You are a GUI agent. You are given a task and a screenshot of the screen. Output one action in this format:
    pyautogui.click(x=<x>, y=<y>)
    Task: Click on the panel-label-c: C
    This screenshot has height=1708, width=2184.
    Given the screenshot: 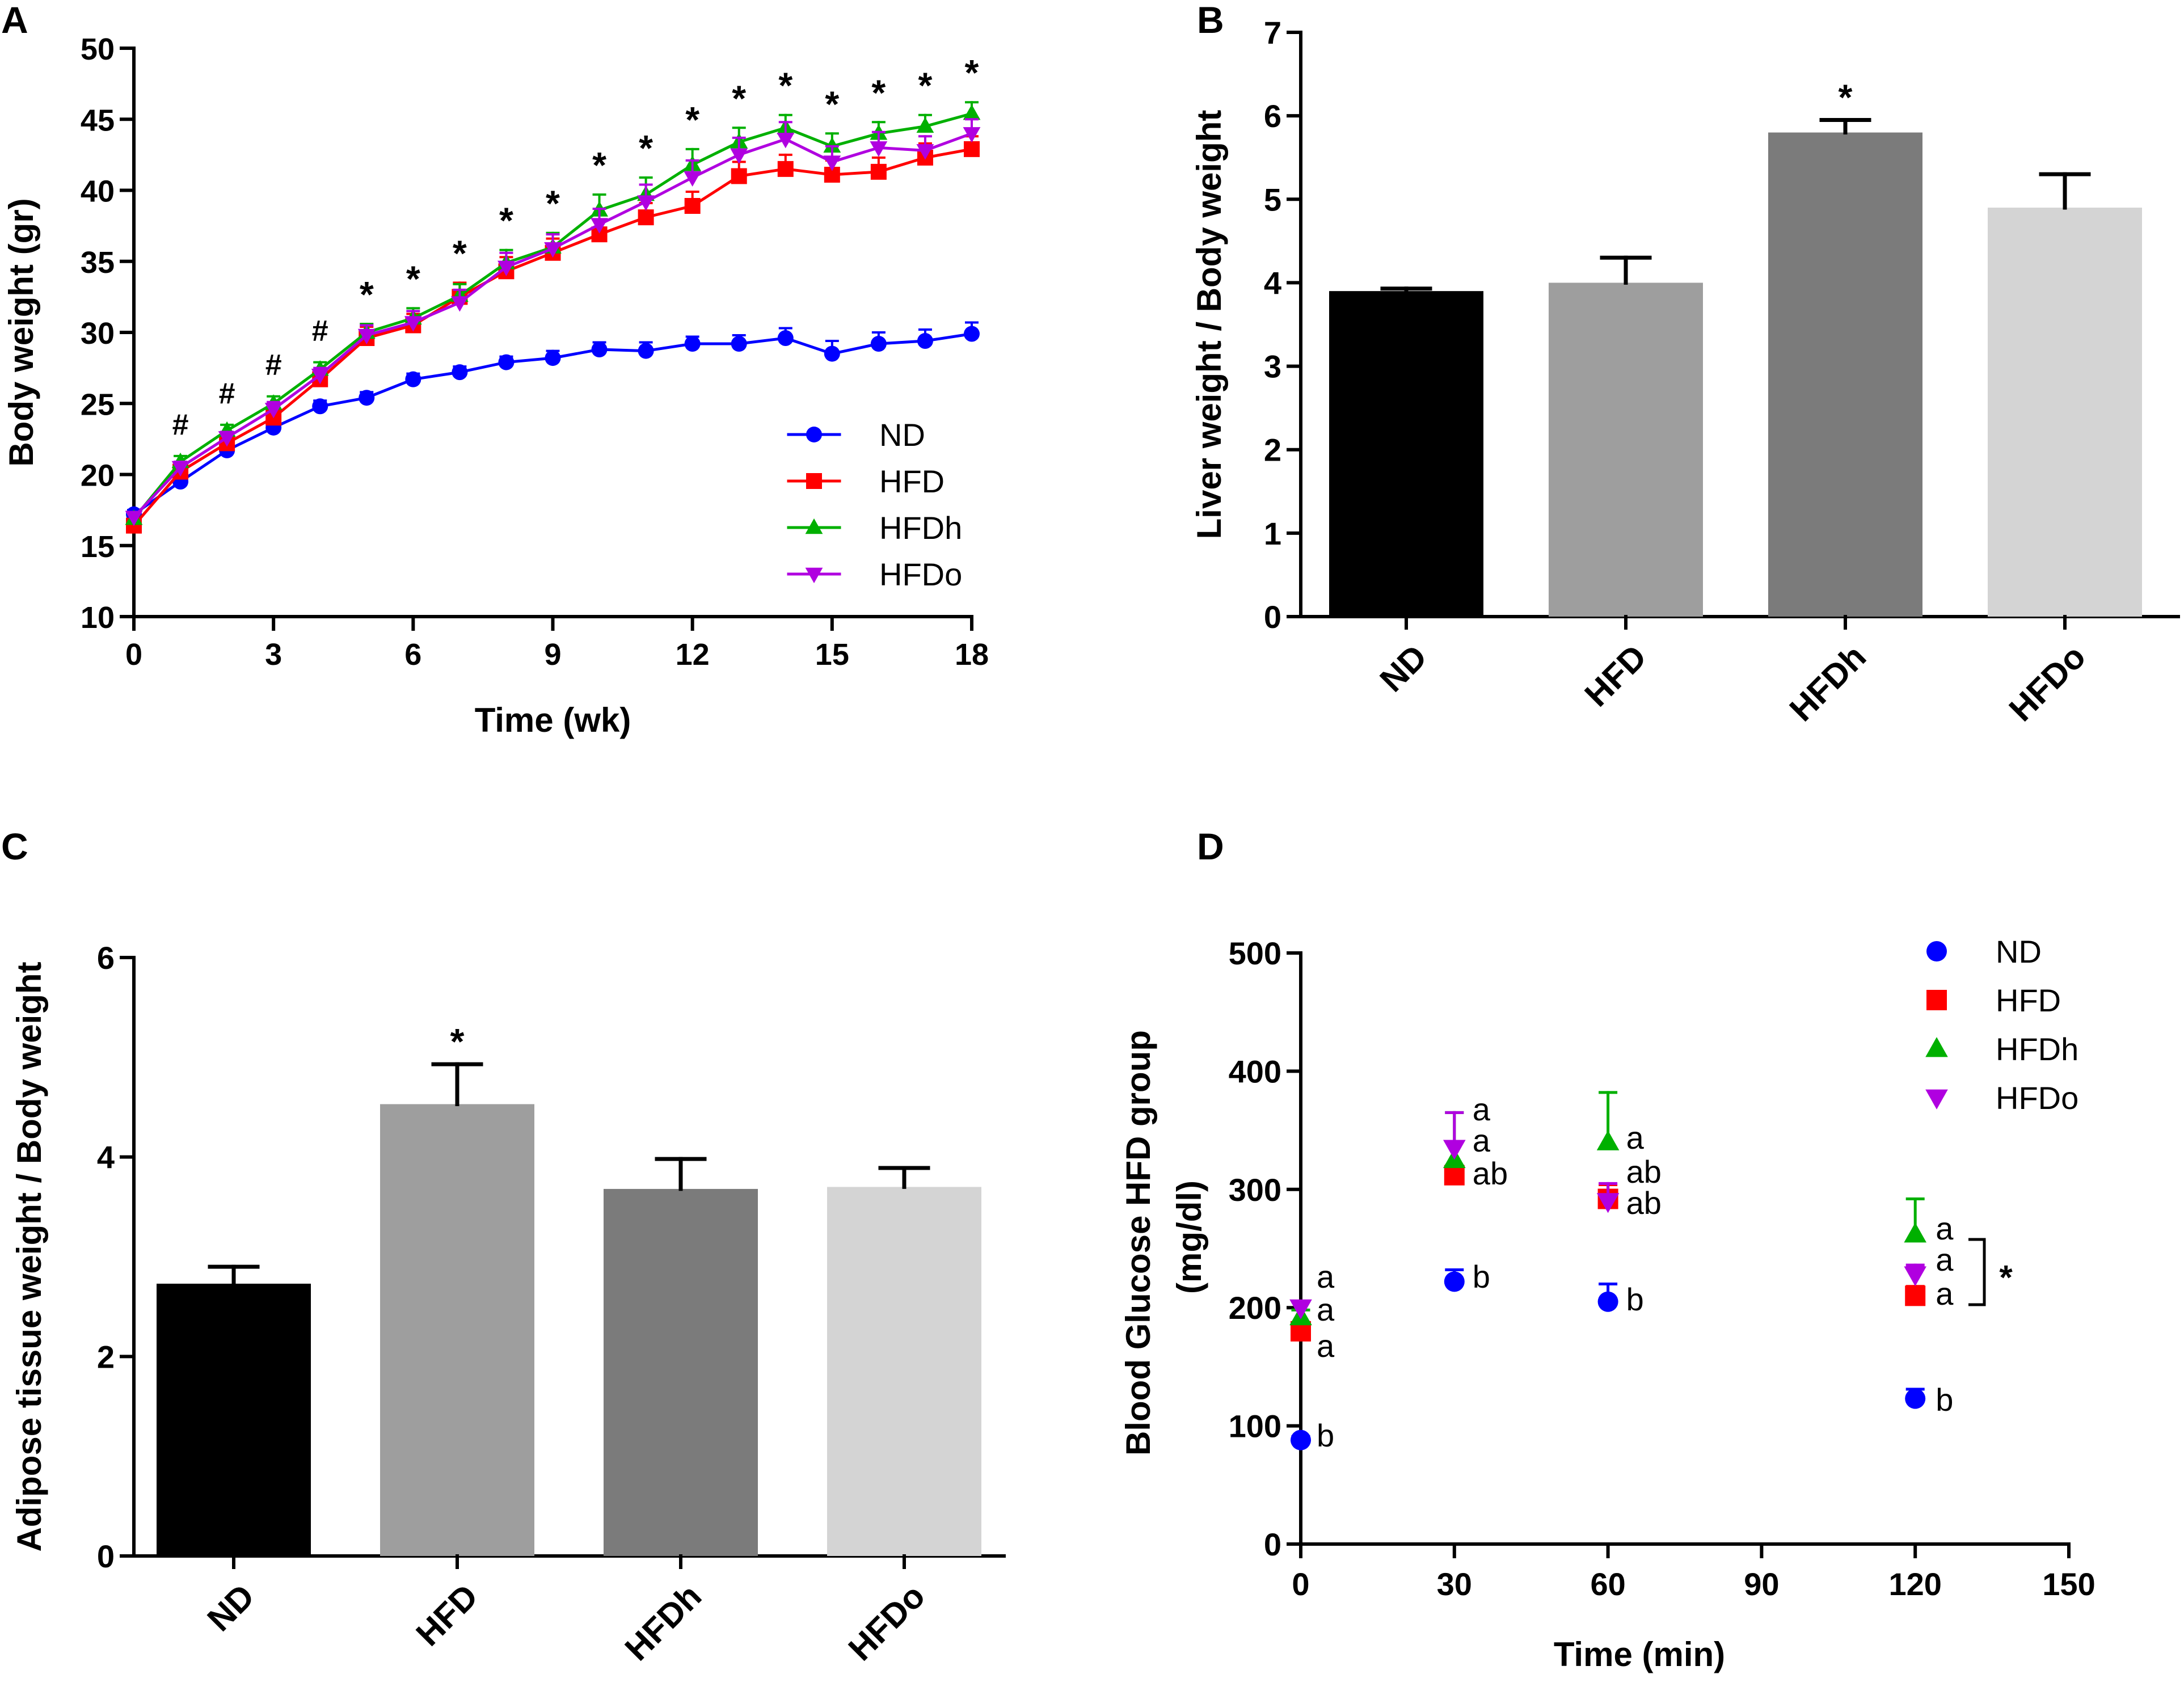 What is the action you would take?
    pyautogui.click(x=14, y=846)
    